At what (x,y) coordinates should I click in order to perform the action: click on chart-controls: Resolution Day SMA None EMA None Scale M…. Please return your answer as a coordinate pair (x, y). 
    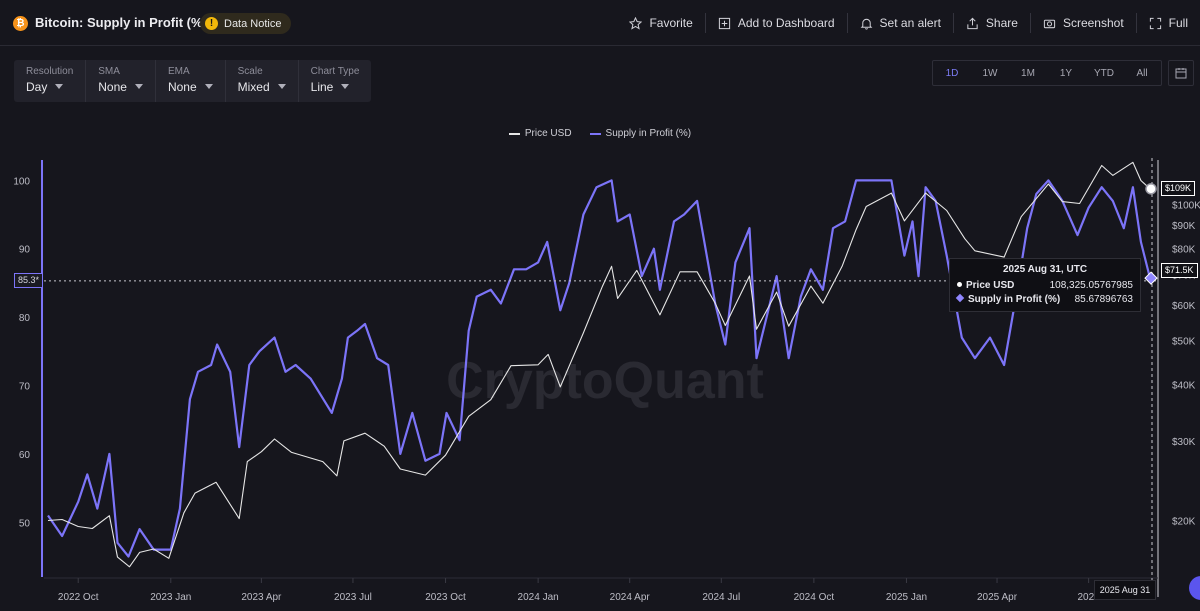
    Looking at the image, I should click on (193, 81).